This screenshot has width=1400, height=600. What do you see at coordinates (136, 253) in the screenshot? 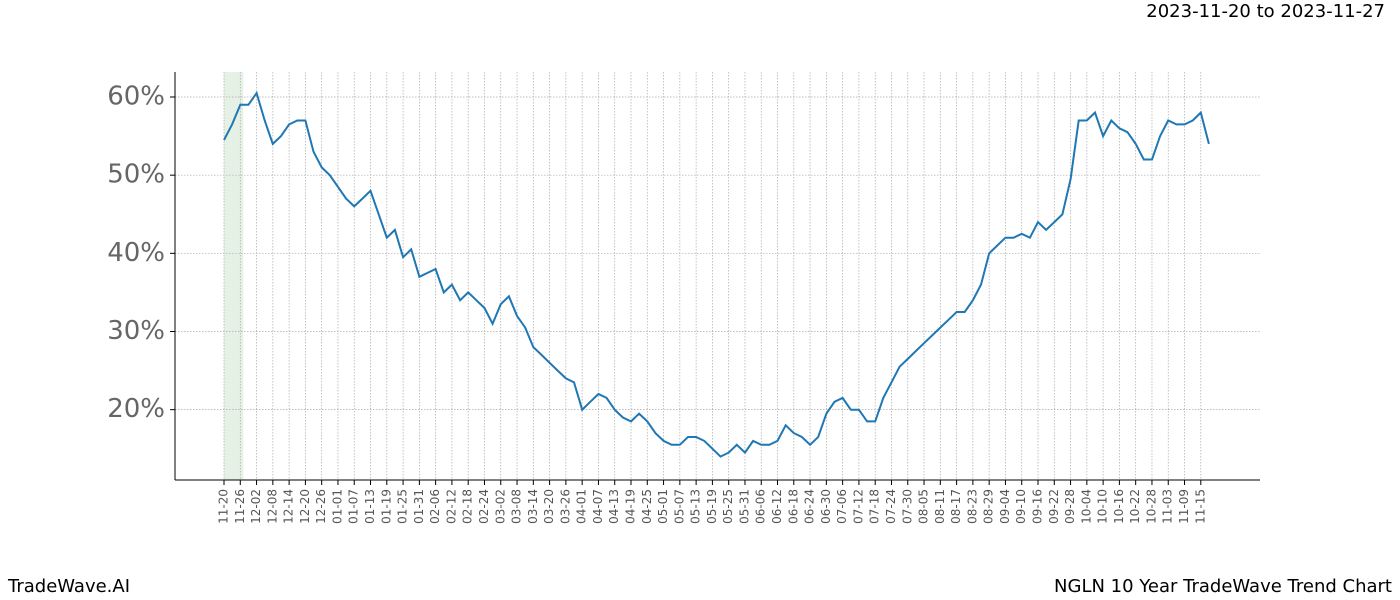
I see `y-tick-label: 40%` at bounding box center [136, 253].